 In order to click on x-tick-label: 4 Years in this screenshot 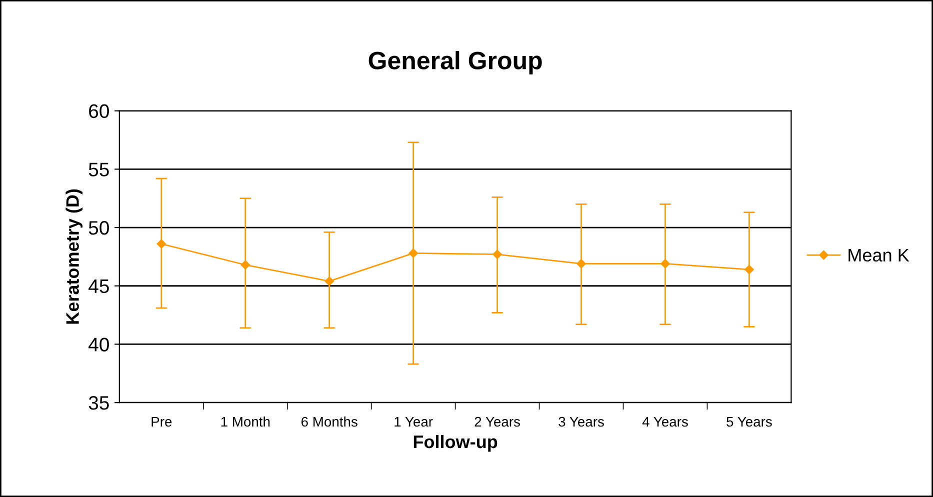, I will do `click(665, 421)`.